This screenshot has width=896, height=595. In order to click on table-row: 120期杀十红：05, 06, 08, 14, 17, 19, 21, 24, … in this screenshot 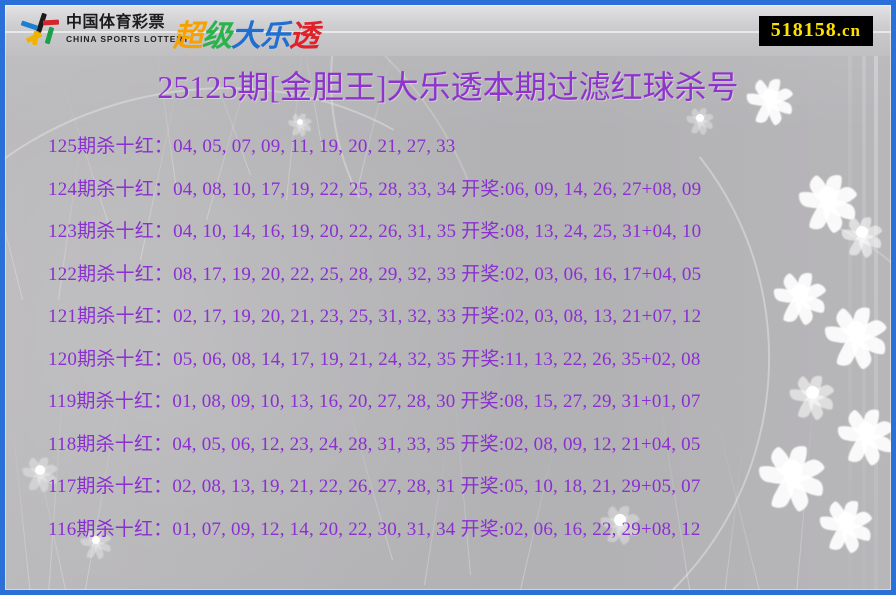, I will do `click(465, 360)`.